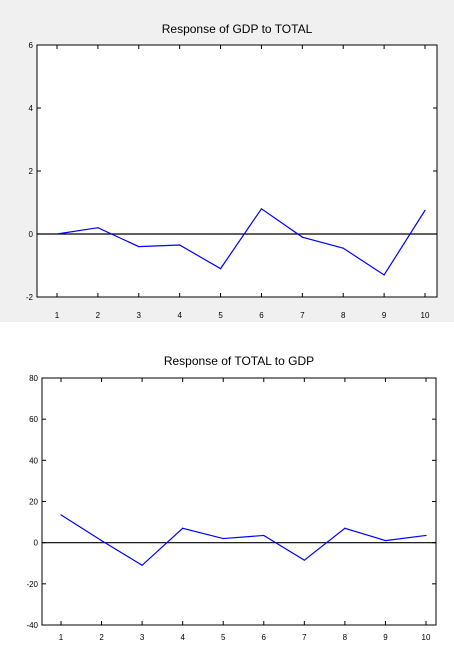 The image size is (454, 650). Describe the element at coordinates (31, 45) in the screenshot. I see `y-tick-label: 6` at that location.